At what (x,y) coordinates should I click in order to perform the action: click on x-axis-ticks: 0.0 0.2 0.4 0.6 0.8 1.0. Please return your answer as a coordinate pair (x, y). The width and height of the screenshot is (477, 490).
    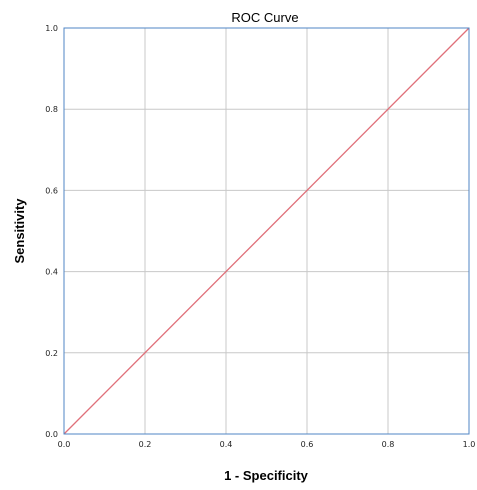
    Looking at the image, I should click on (267, 444).